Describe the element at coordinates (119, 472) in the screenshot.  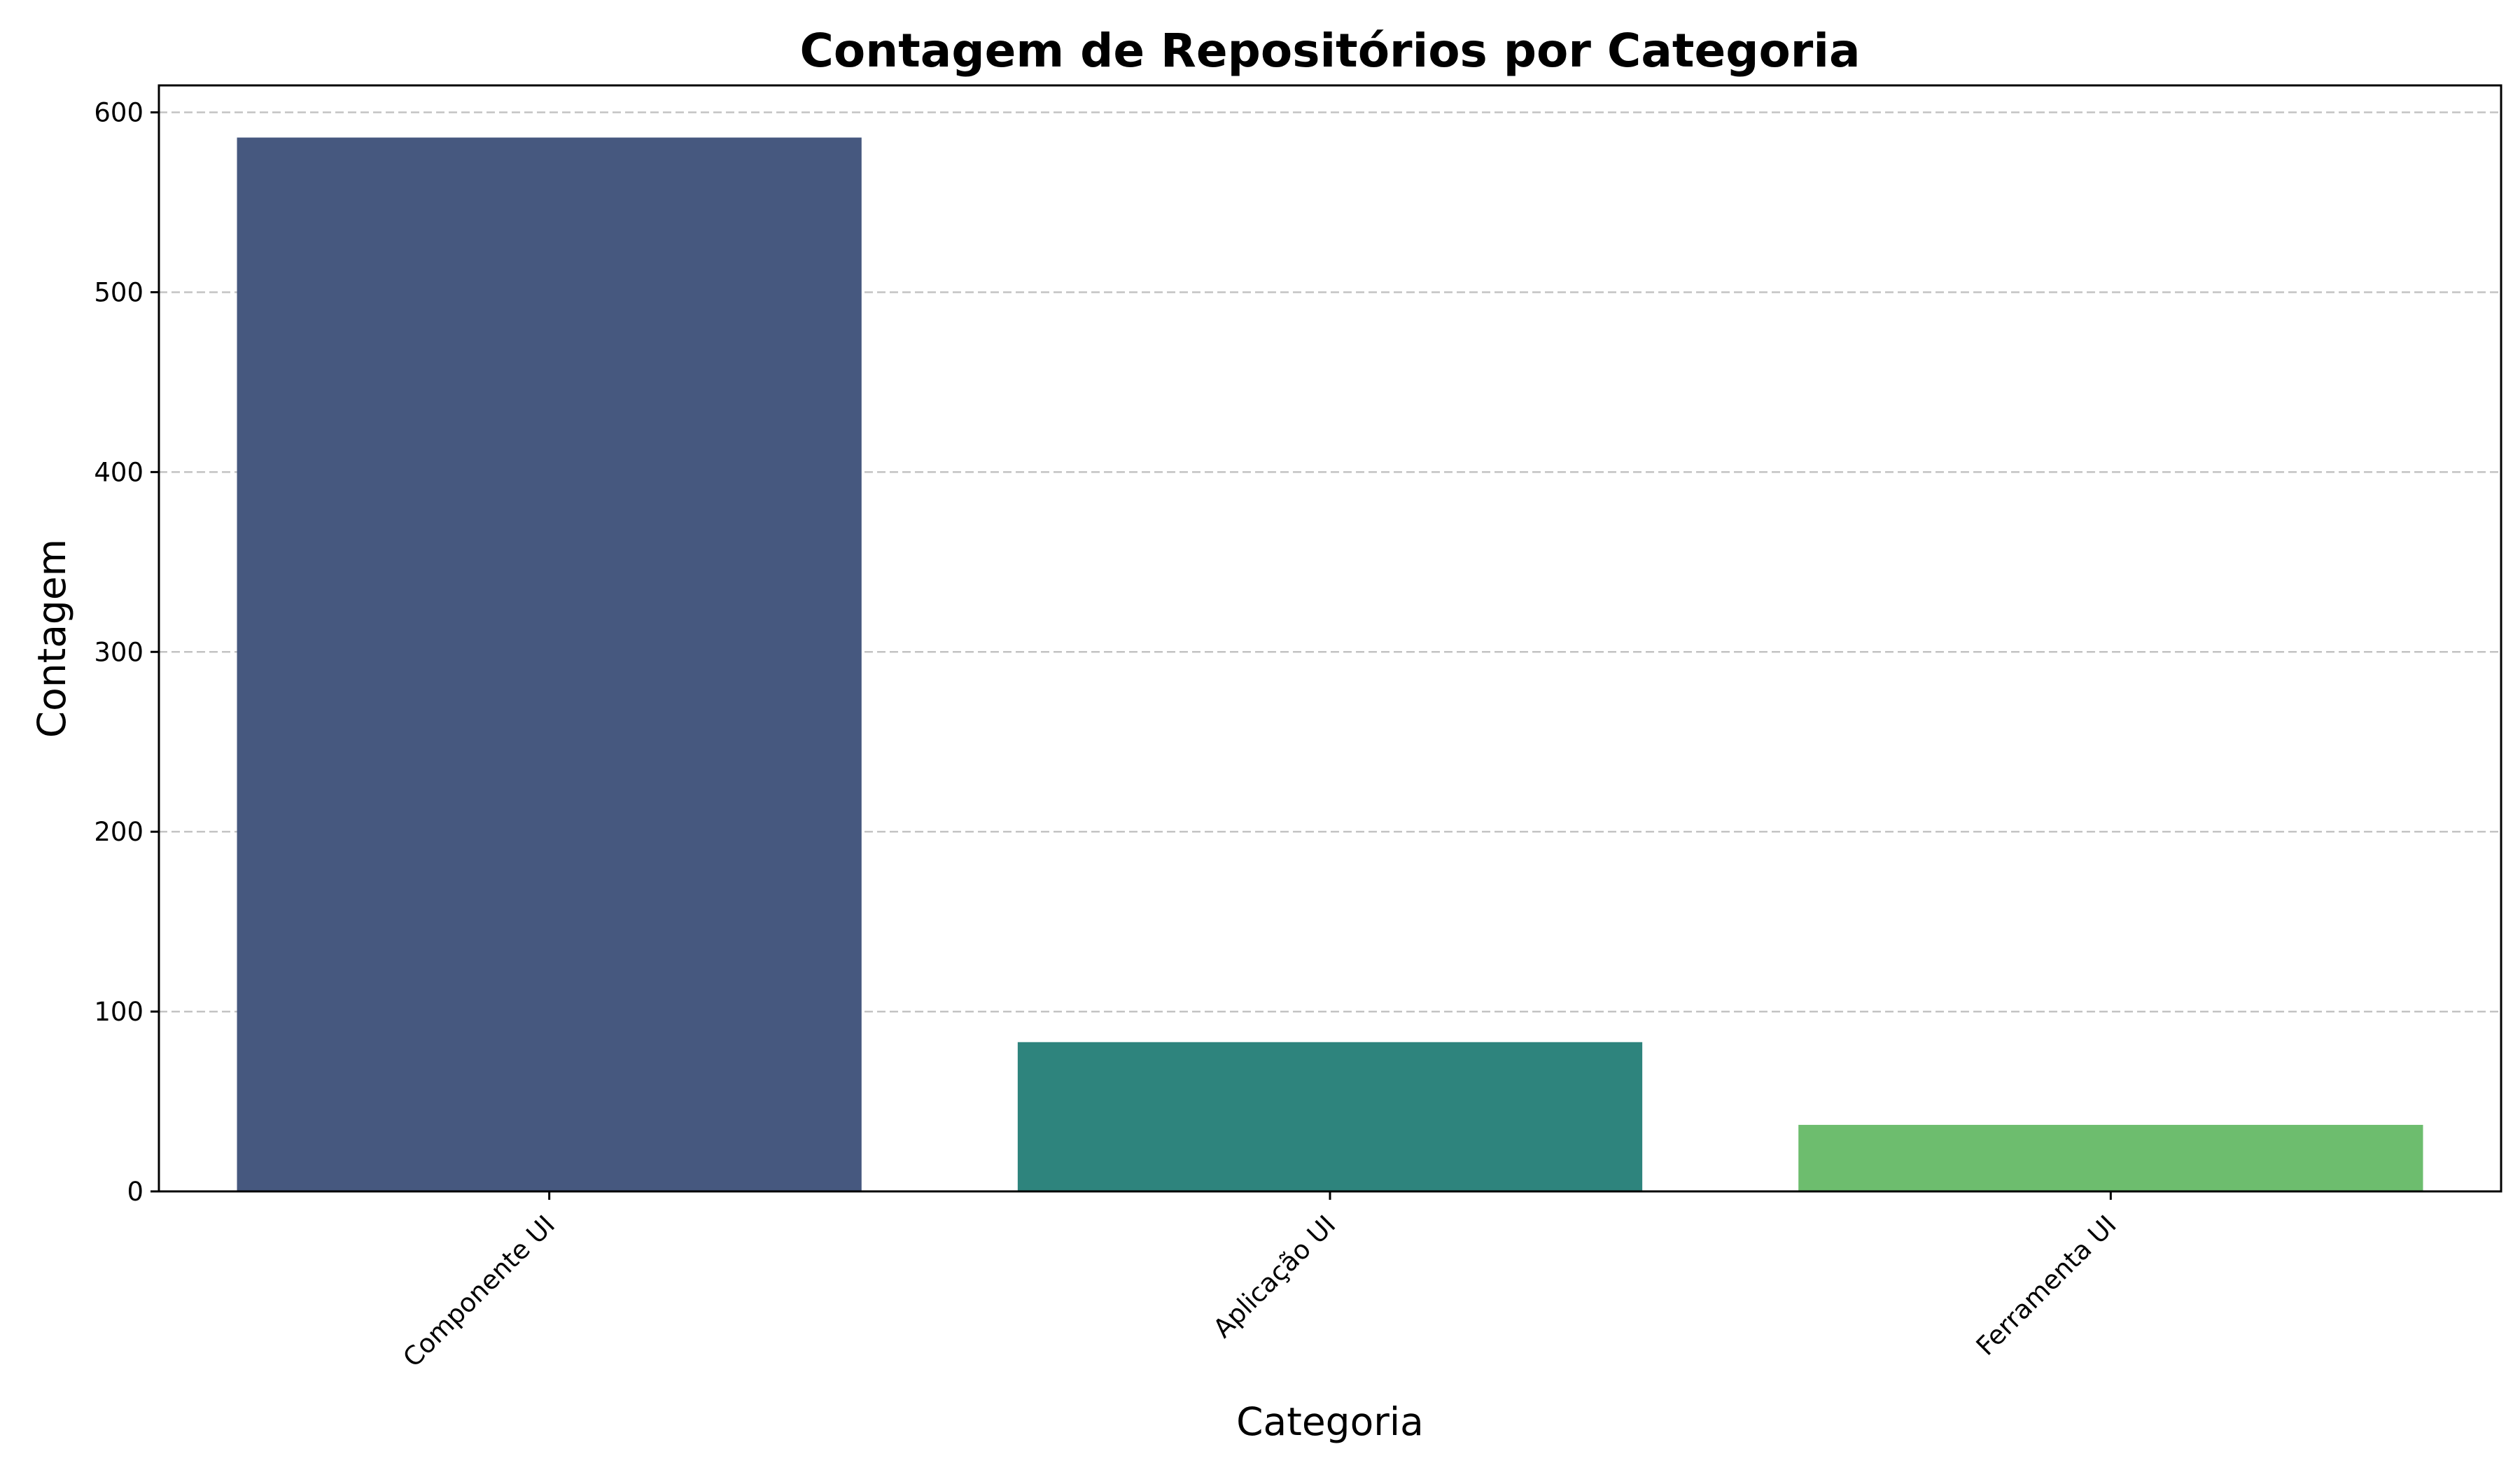
I see `y-tick-label: 400` at that location.